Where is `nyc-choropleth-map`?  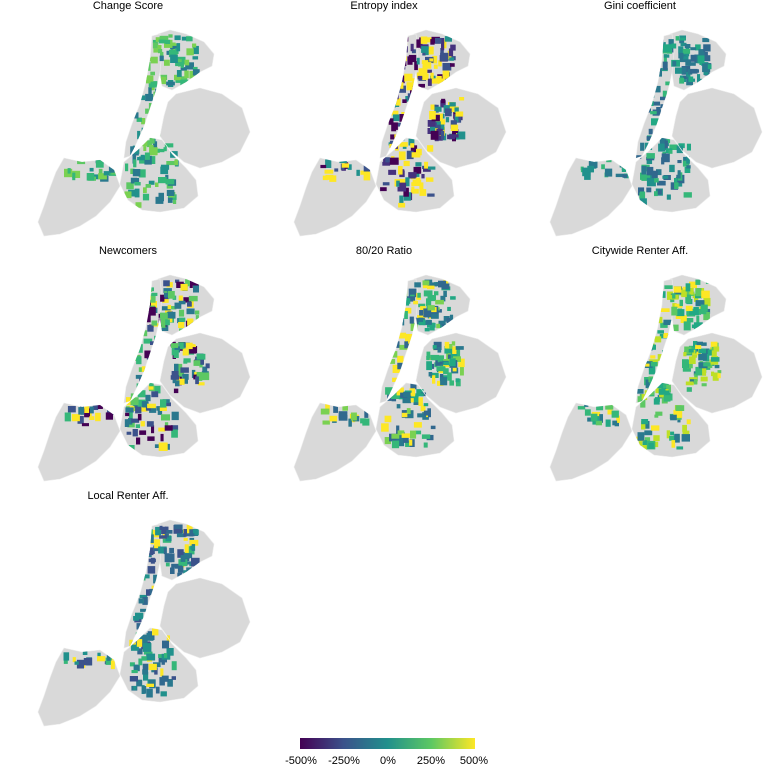
nyc-choropleth-map is located at coordinates (144, 378).